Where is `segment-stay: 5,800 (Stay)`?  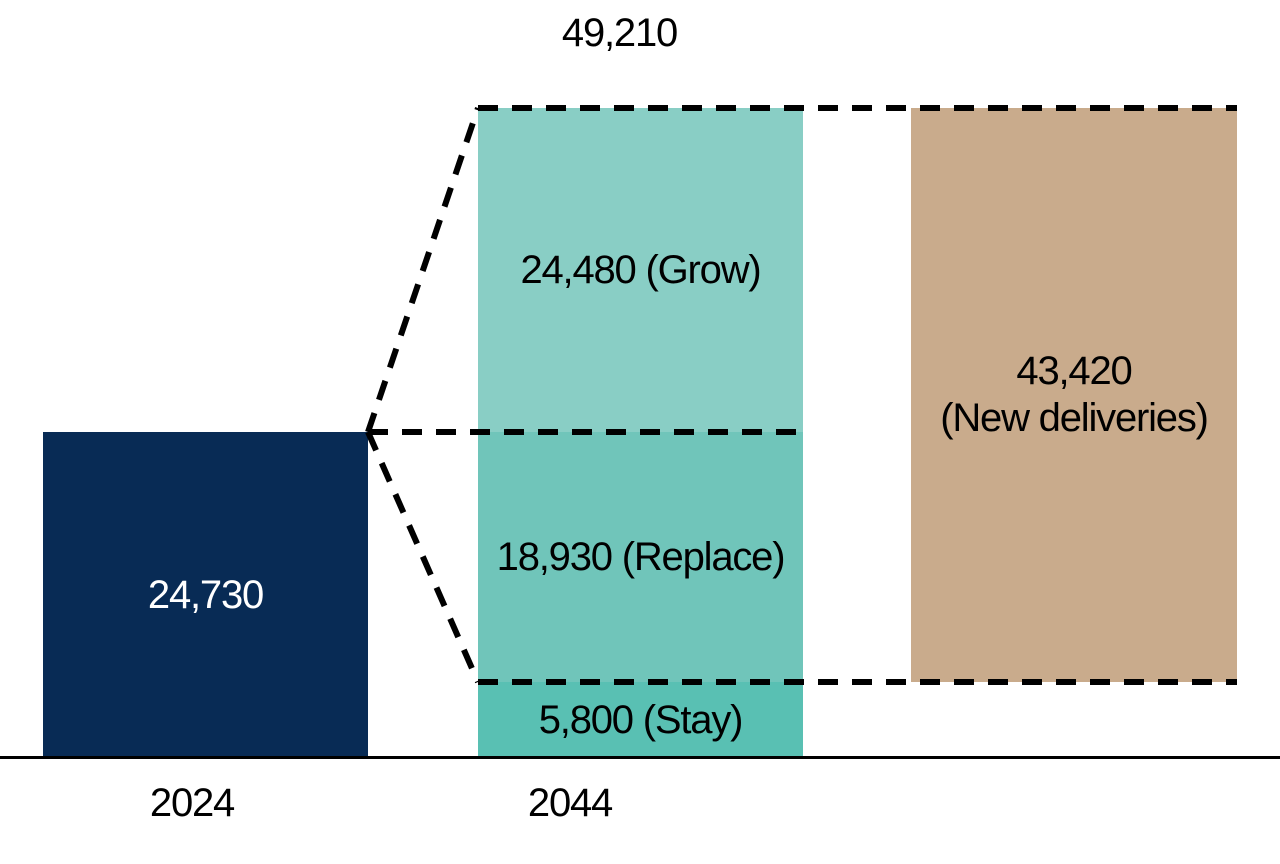 segment-stay: 5,800 (Stay) is located at coordinates (640, 720).